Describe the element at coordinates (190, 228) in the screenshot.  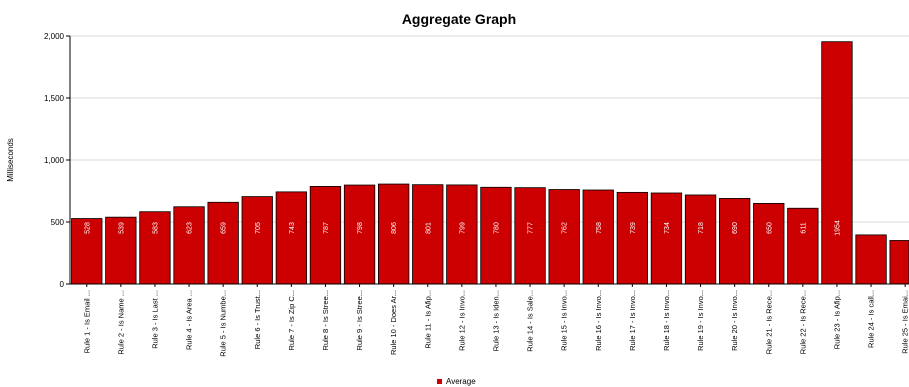
I see `bar-value-label: 623` at that location.